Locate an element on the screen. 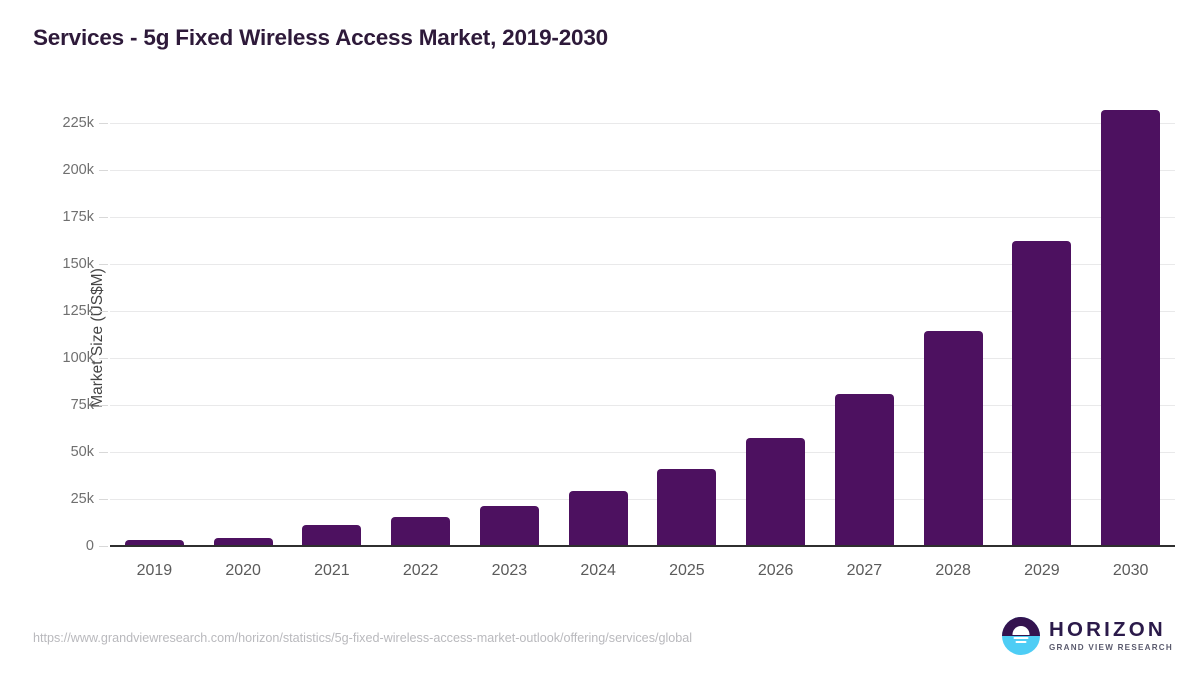 This screenshot has width=1200, height=675. y-tick-label: 125k is located at coordinates (78, 310).